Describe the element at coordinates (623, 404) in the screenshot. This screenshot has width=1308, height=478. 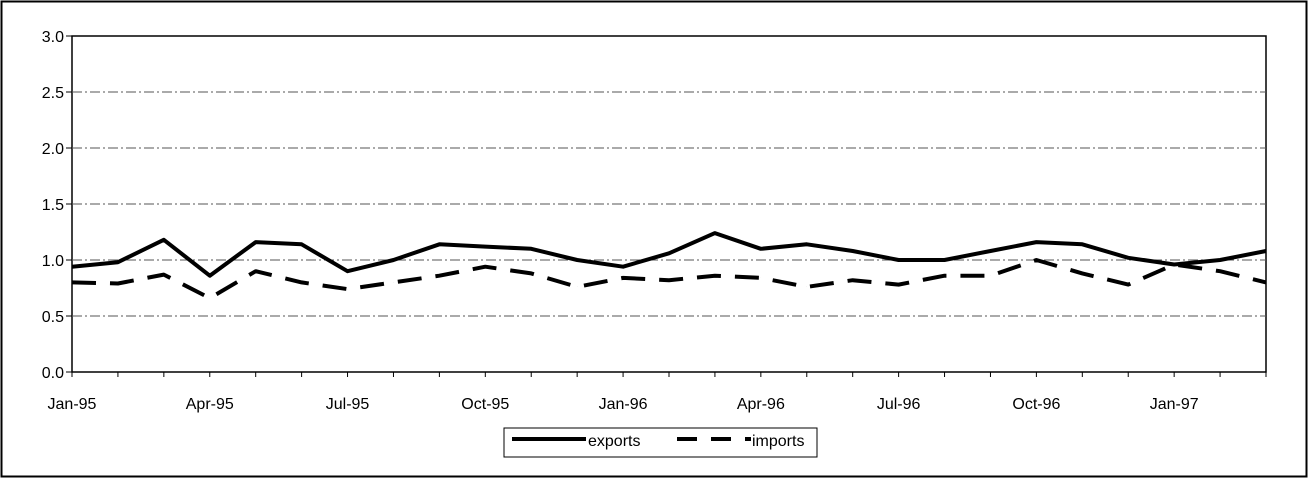
I see `x-tick-label: Jan-96` at that location.